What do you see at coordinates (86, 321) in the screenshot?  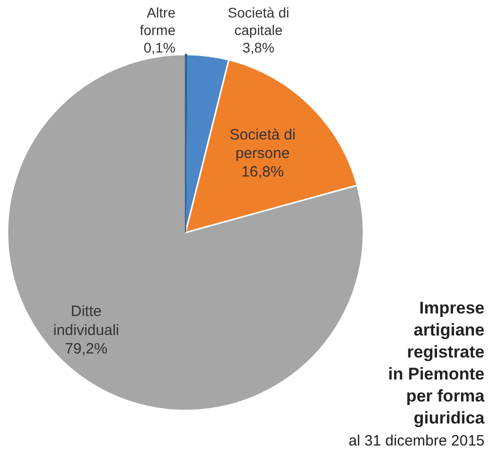 I see `slice-label: Ditte individuali` at bounding box center [86, 321].